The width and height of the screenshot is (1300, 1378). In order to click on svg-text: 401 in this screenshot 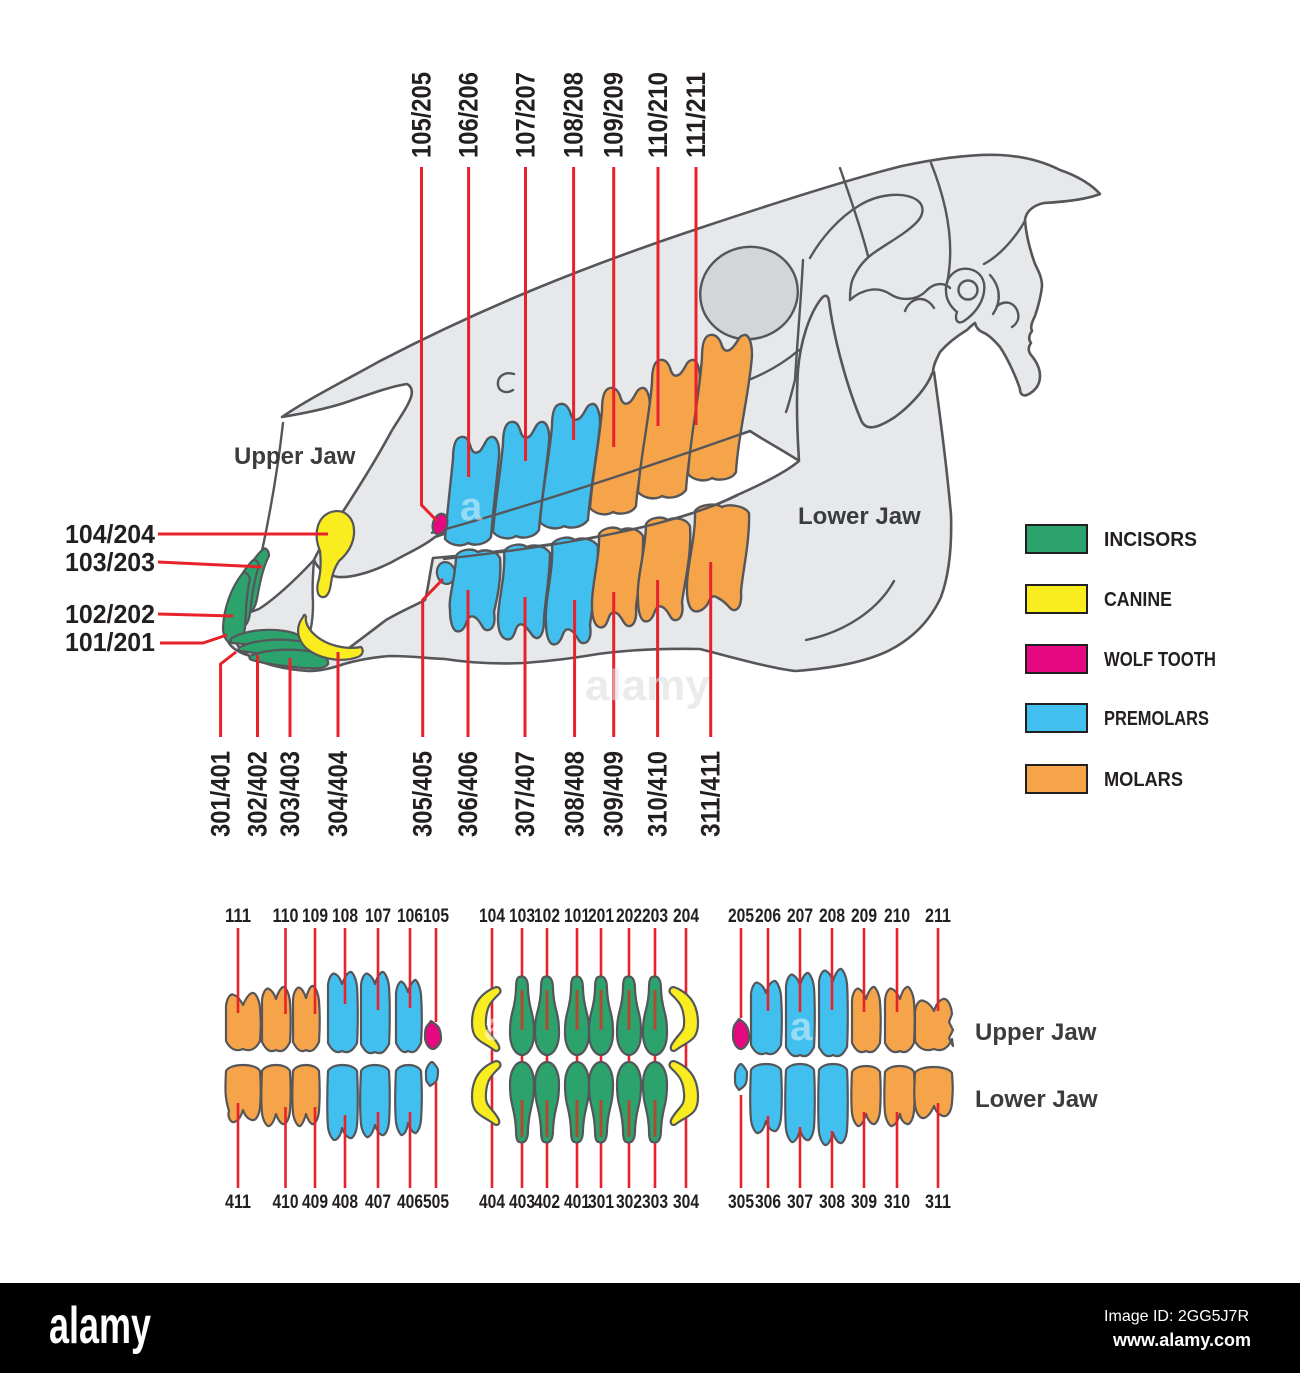, I will do `click(577, 1202)`.